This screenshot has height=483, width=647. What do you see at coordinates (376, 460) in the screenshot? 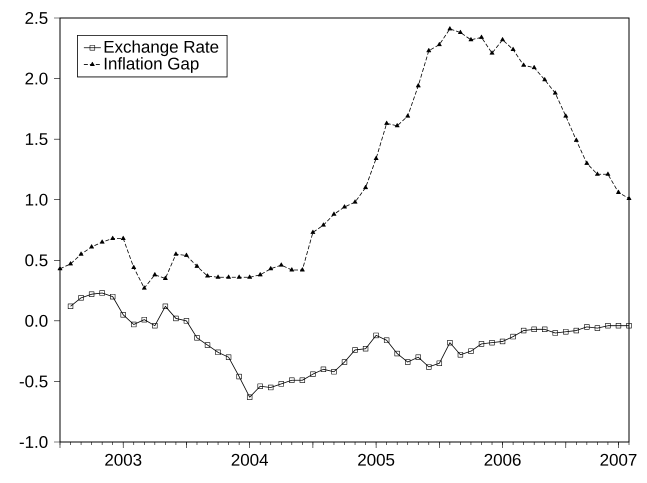
I see `x-tick-label: 2005` at bounding box center [376, 460].